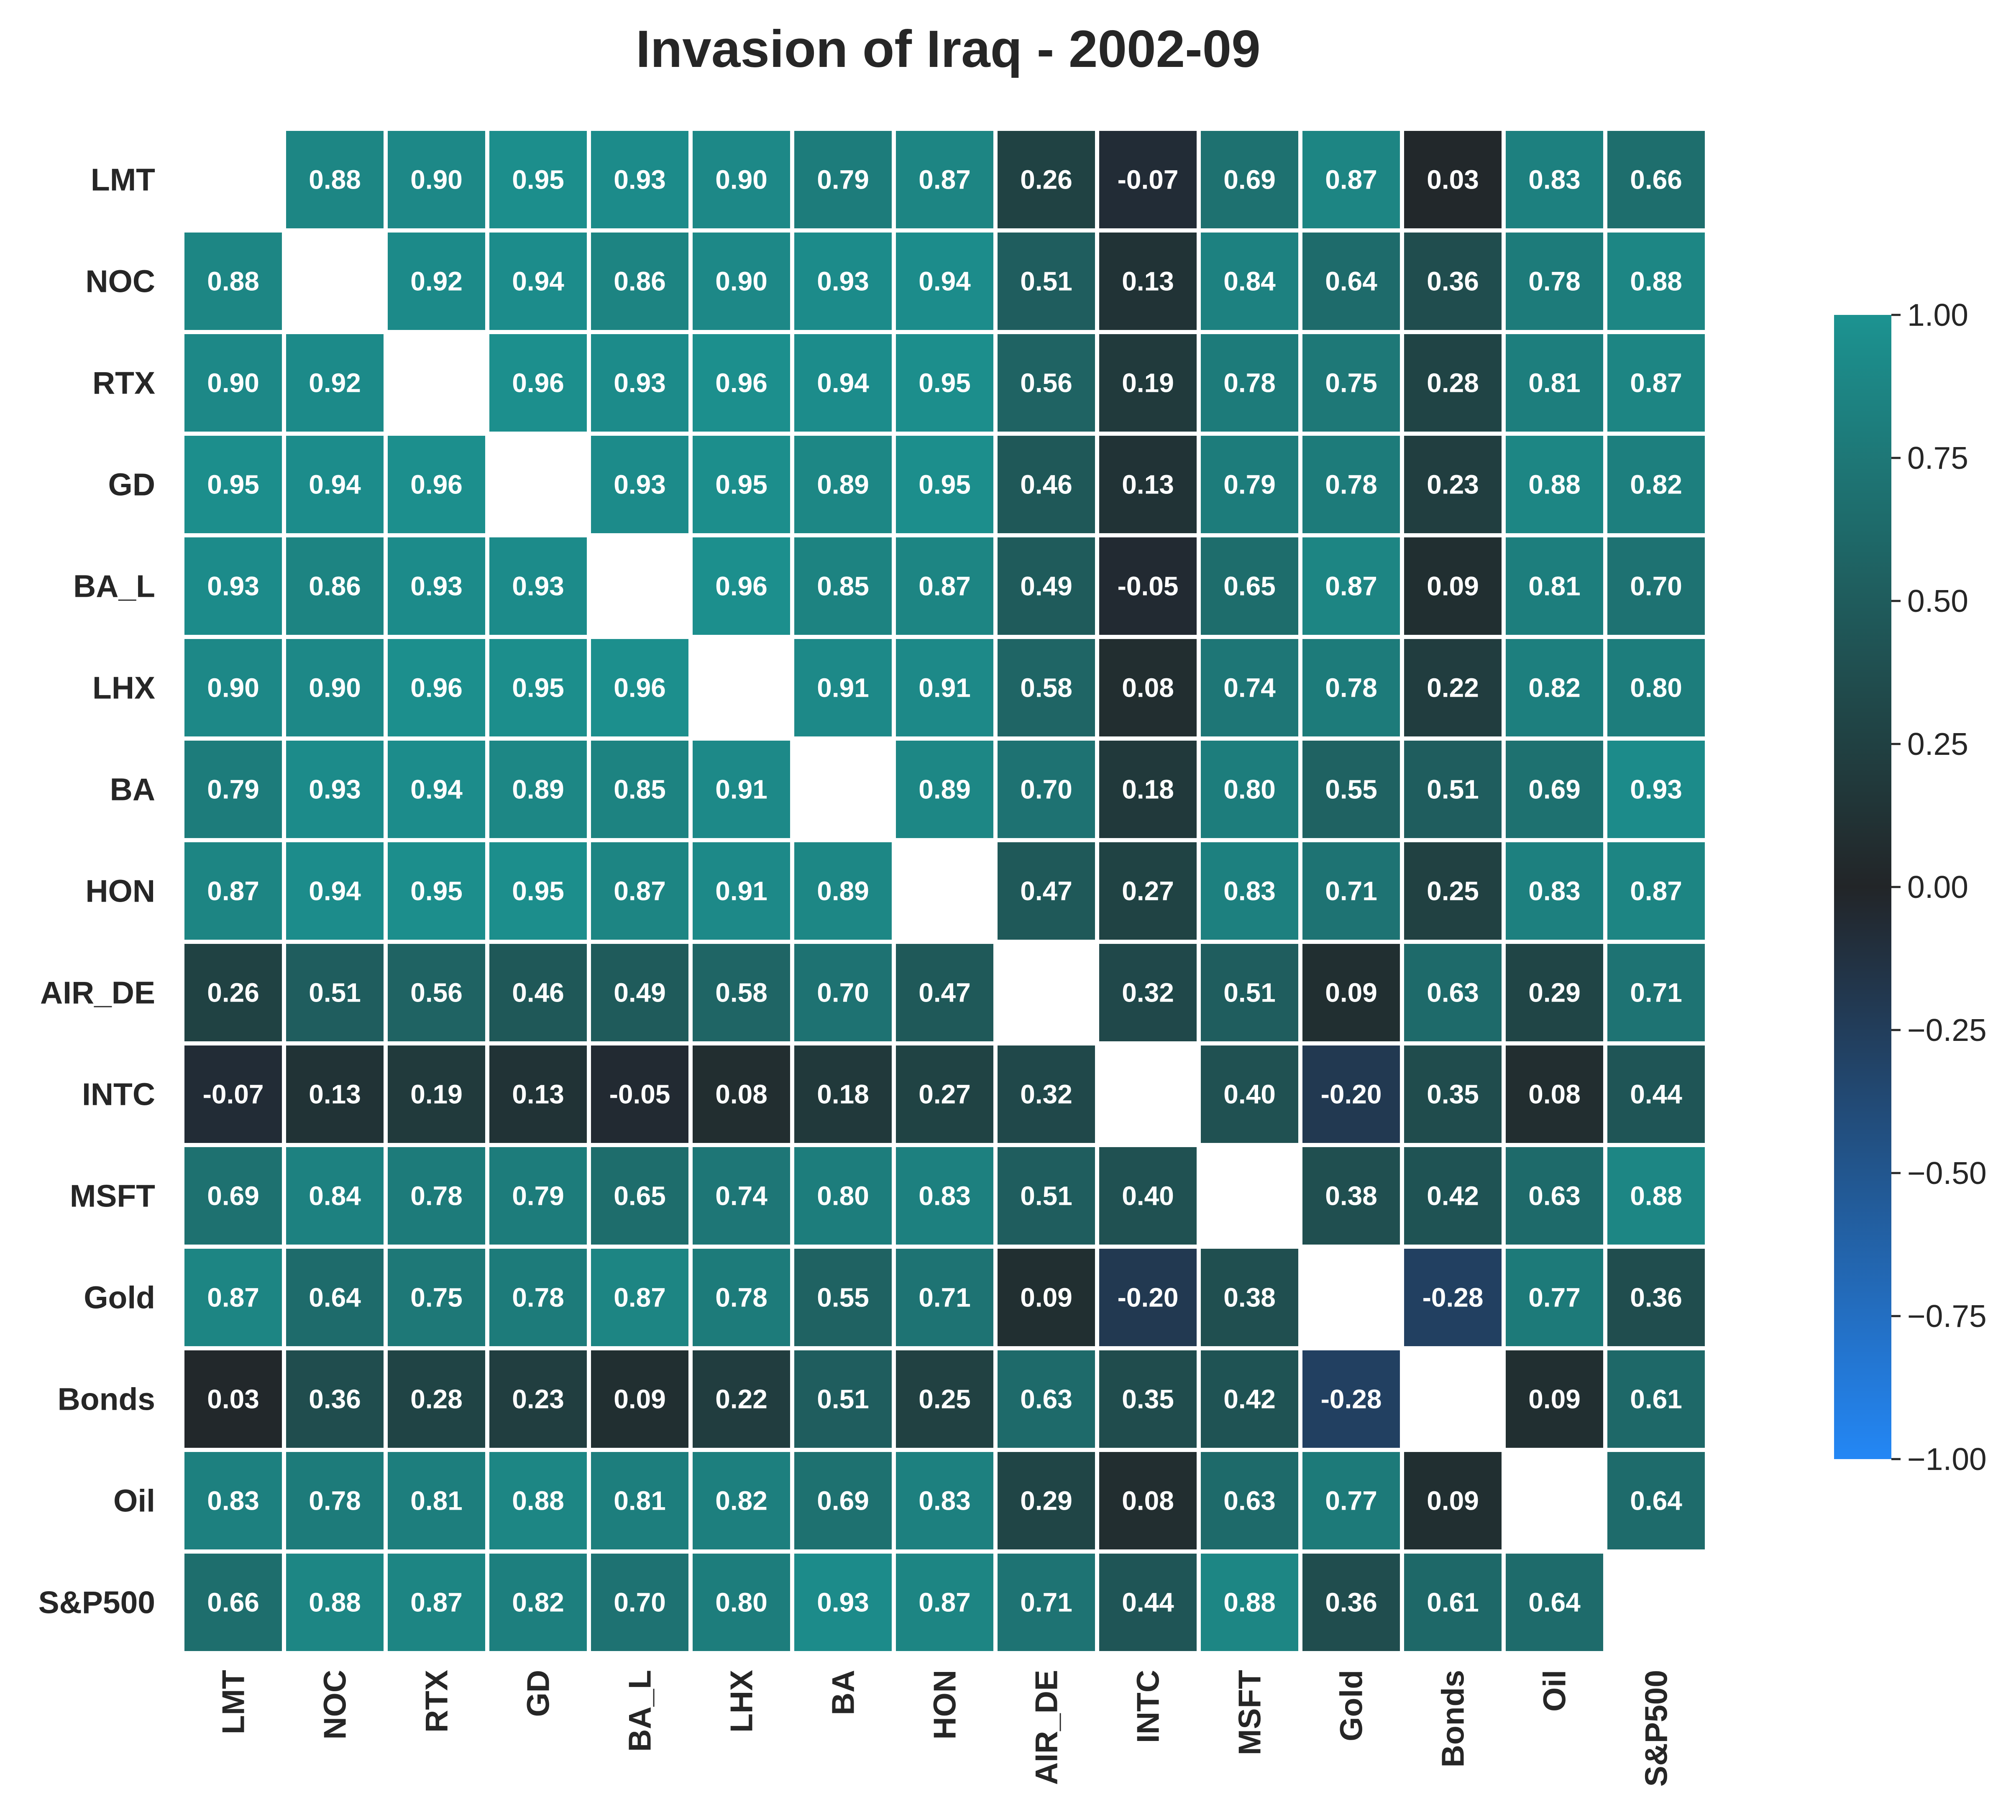 The height and width of the screenshot is (1820, 2016). What do you see at coordinates (945, 383) in the screenshot?
I see `heatmap-cell-rtx-hon` at bounding box center [945, 383].